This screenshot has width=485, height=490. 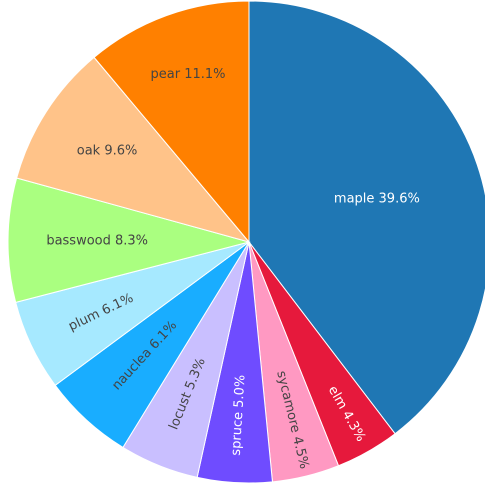 I want to click on pie-label-oak: oak 9.6%, so click(x=107, y=150).